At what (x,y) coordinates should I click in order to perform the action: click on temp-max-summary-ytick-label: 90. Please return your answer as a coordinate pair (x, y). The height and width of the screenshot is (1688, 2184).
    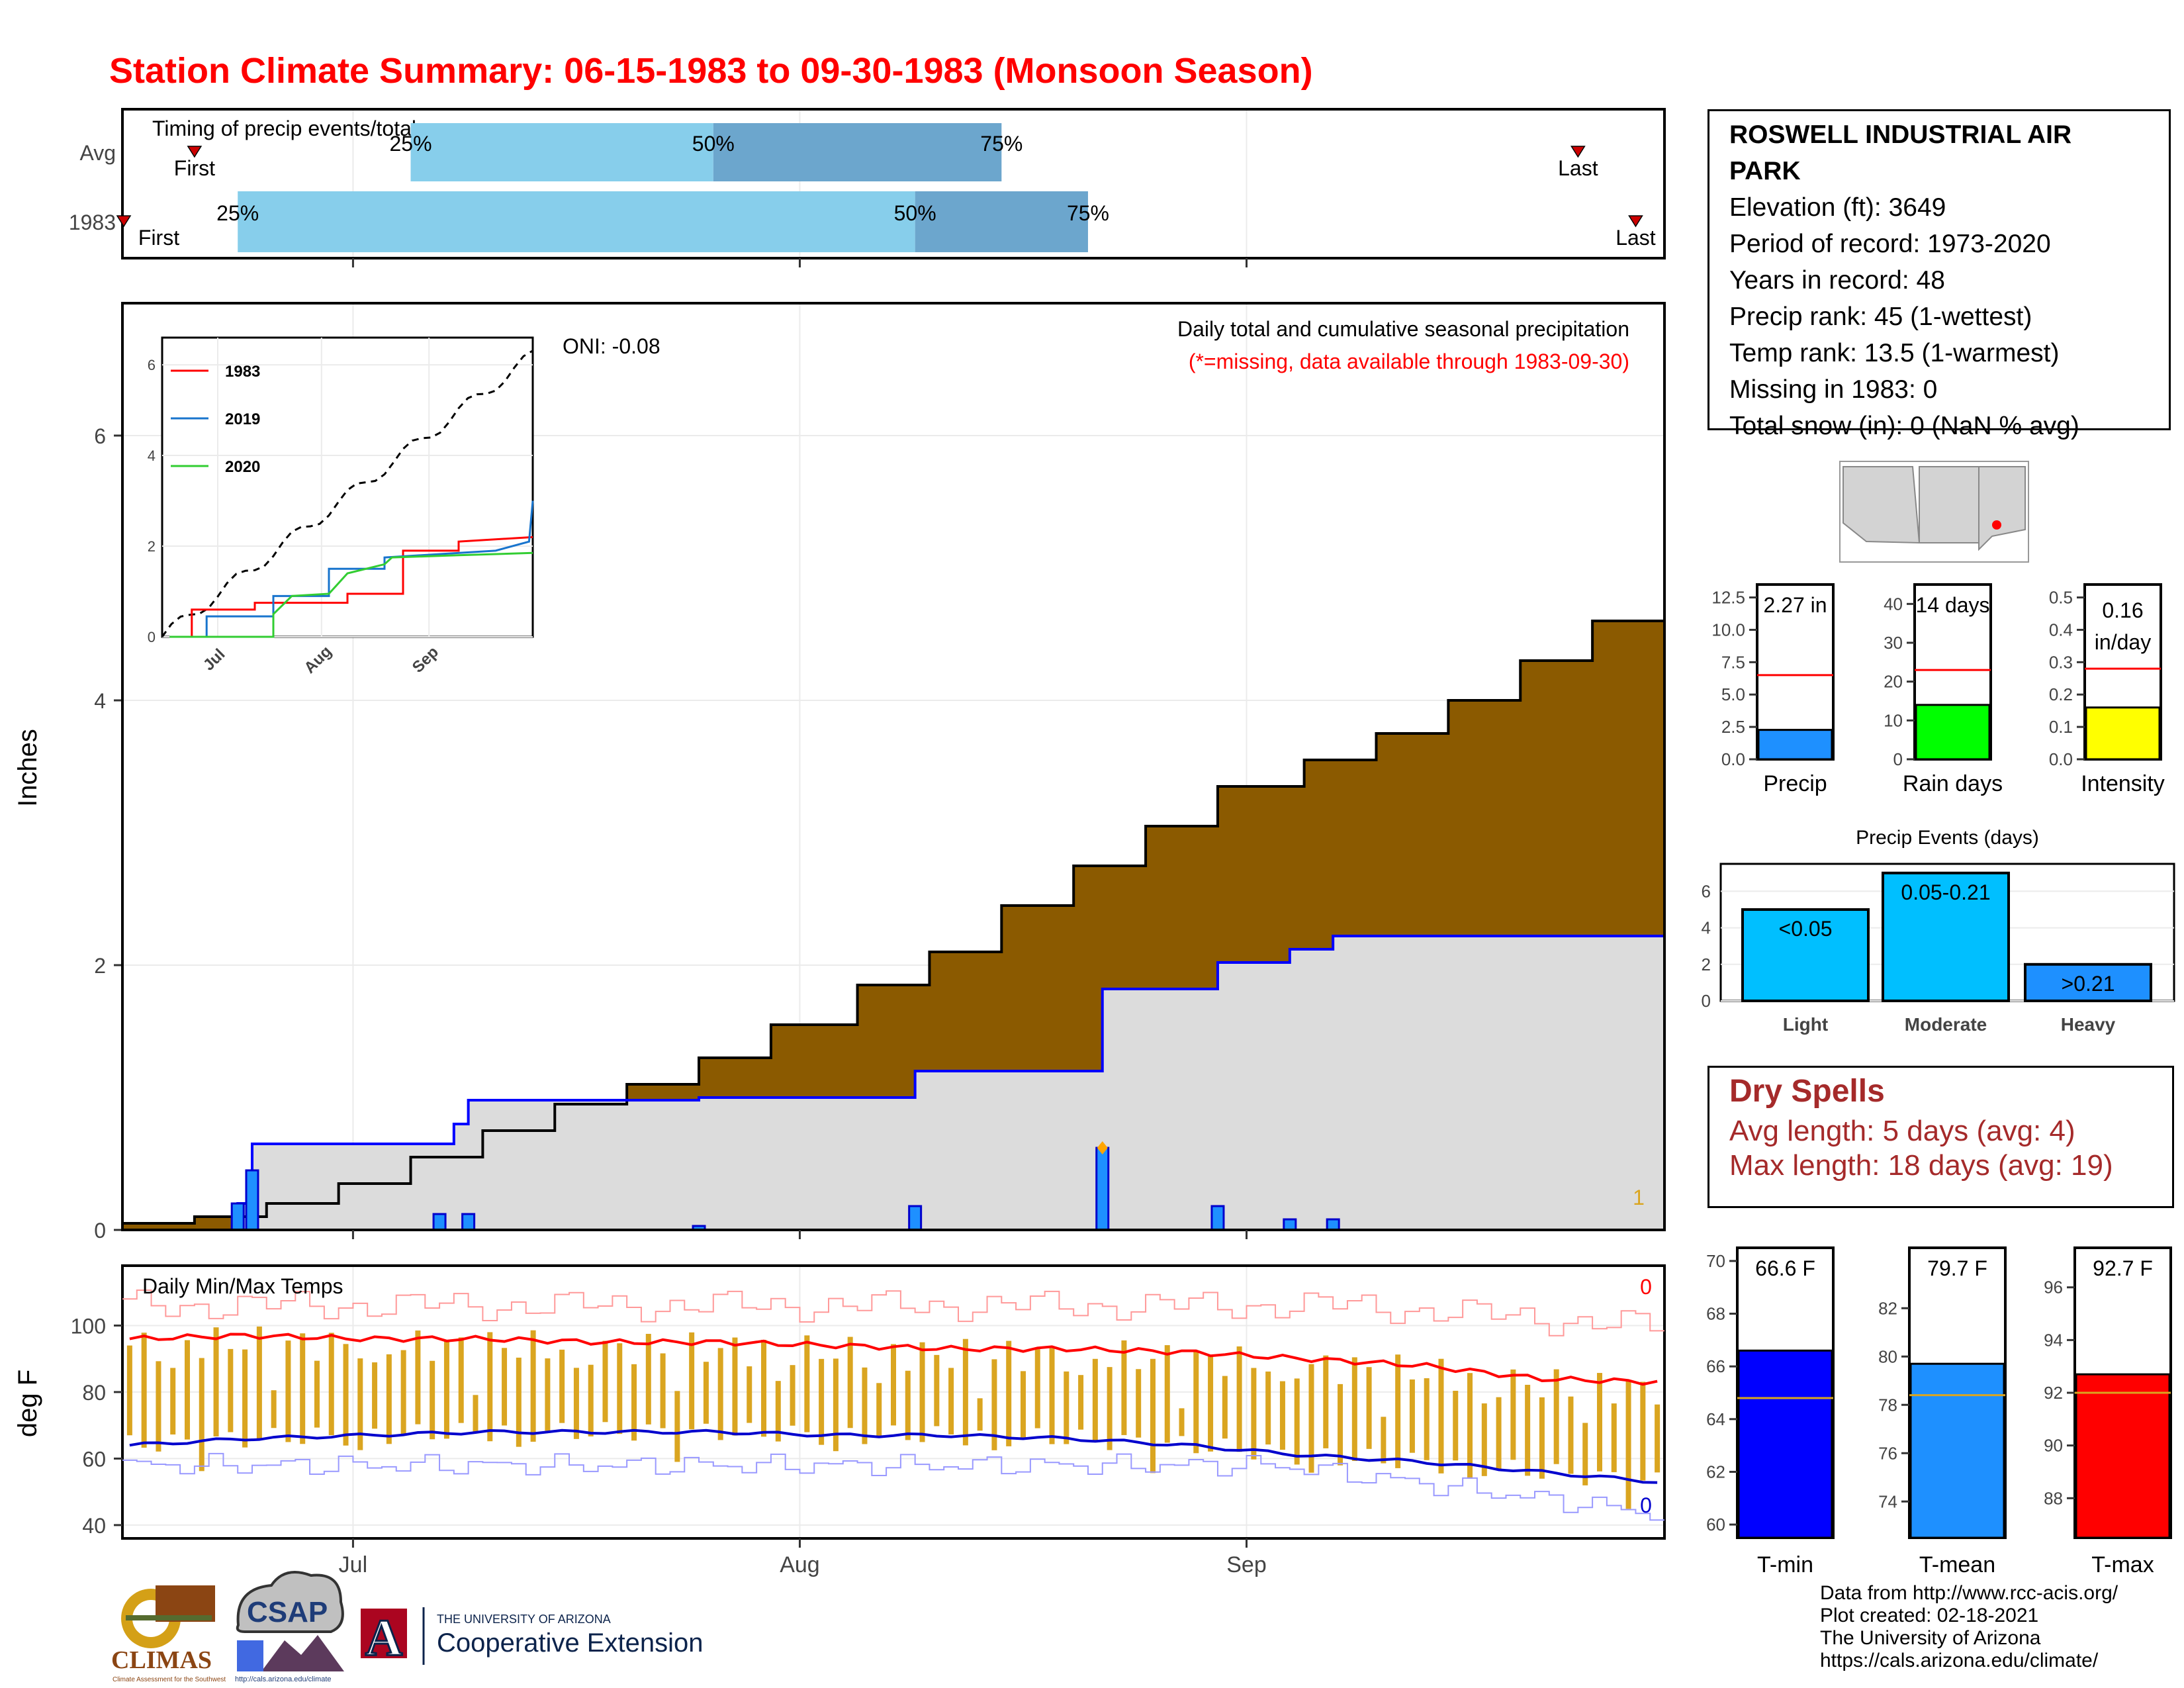
    Looking at the image, I should click on (2053, 1446).